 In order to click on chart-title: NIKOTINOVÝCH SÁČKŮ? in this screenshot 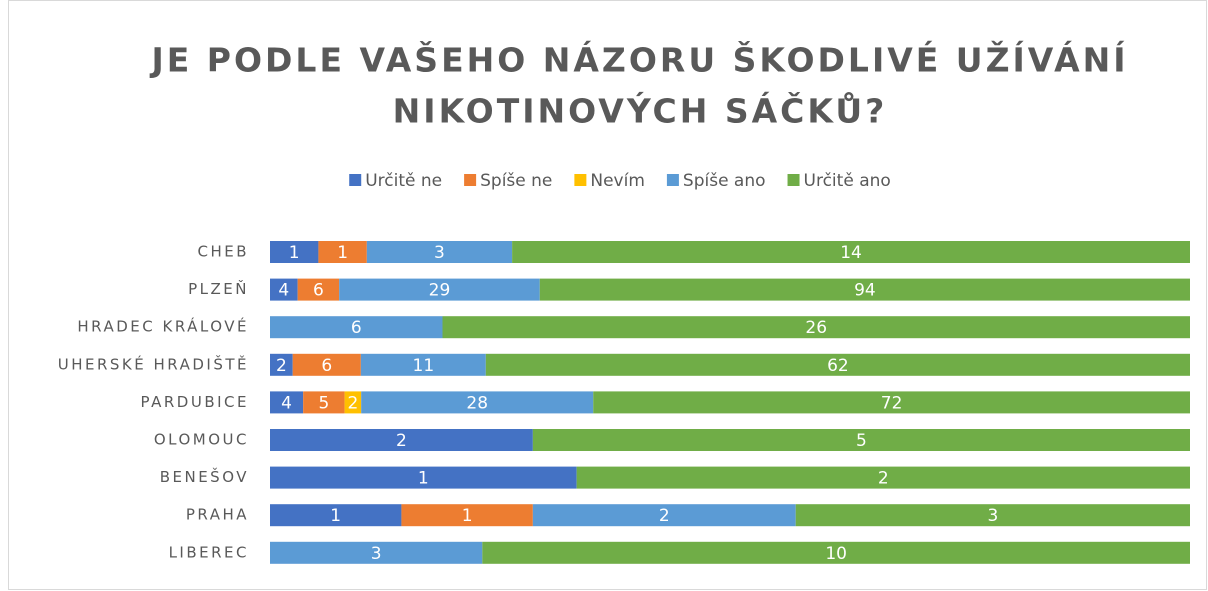, I will do `click(640, 111)`.